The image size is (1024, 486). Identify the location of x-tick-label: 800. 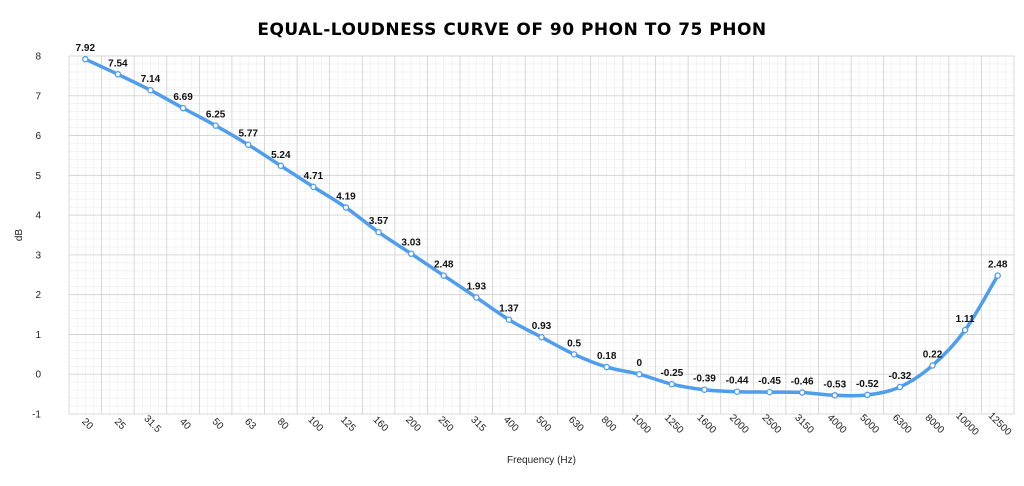
(609, 424).